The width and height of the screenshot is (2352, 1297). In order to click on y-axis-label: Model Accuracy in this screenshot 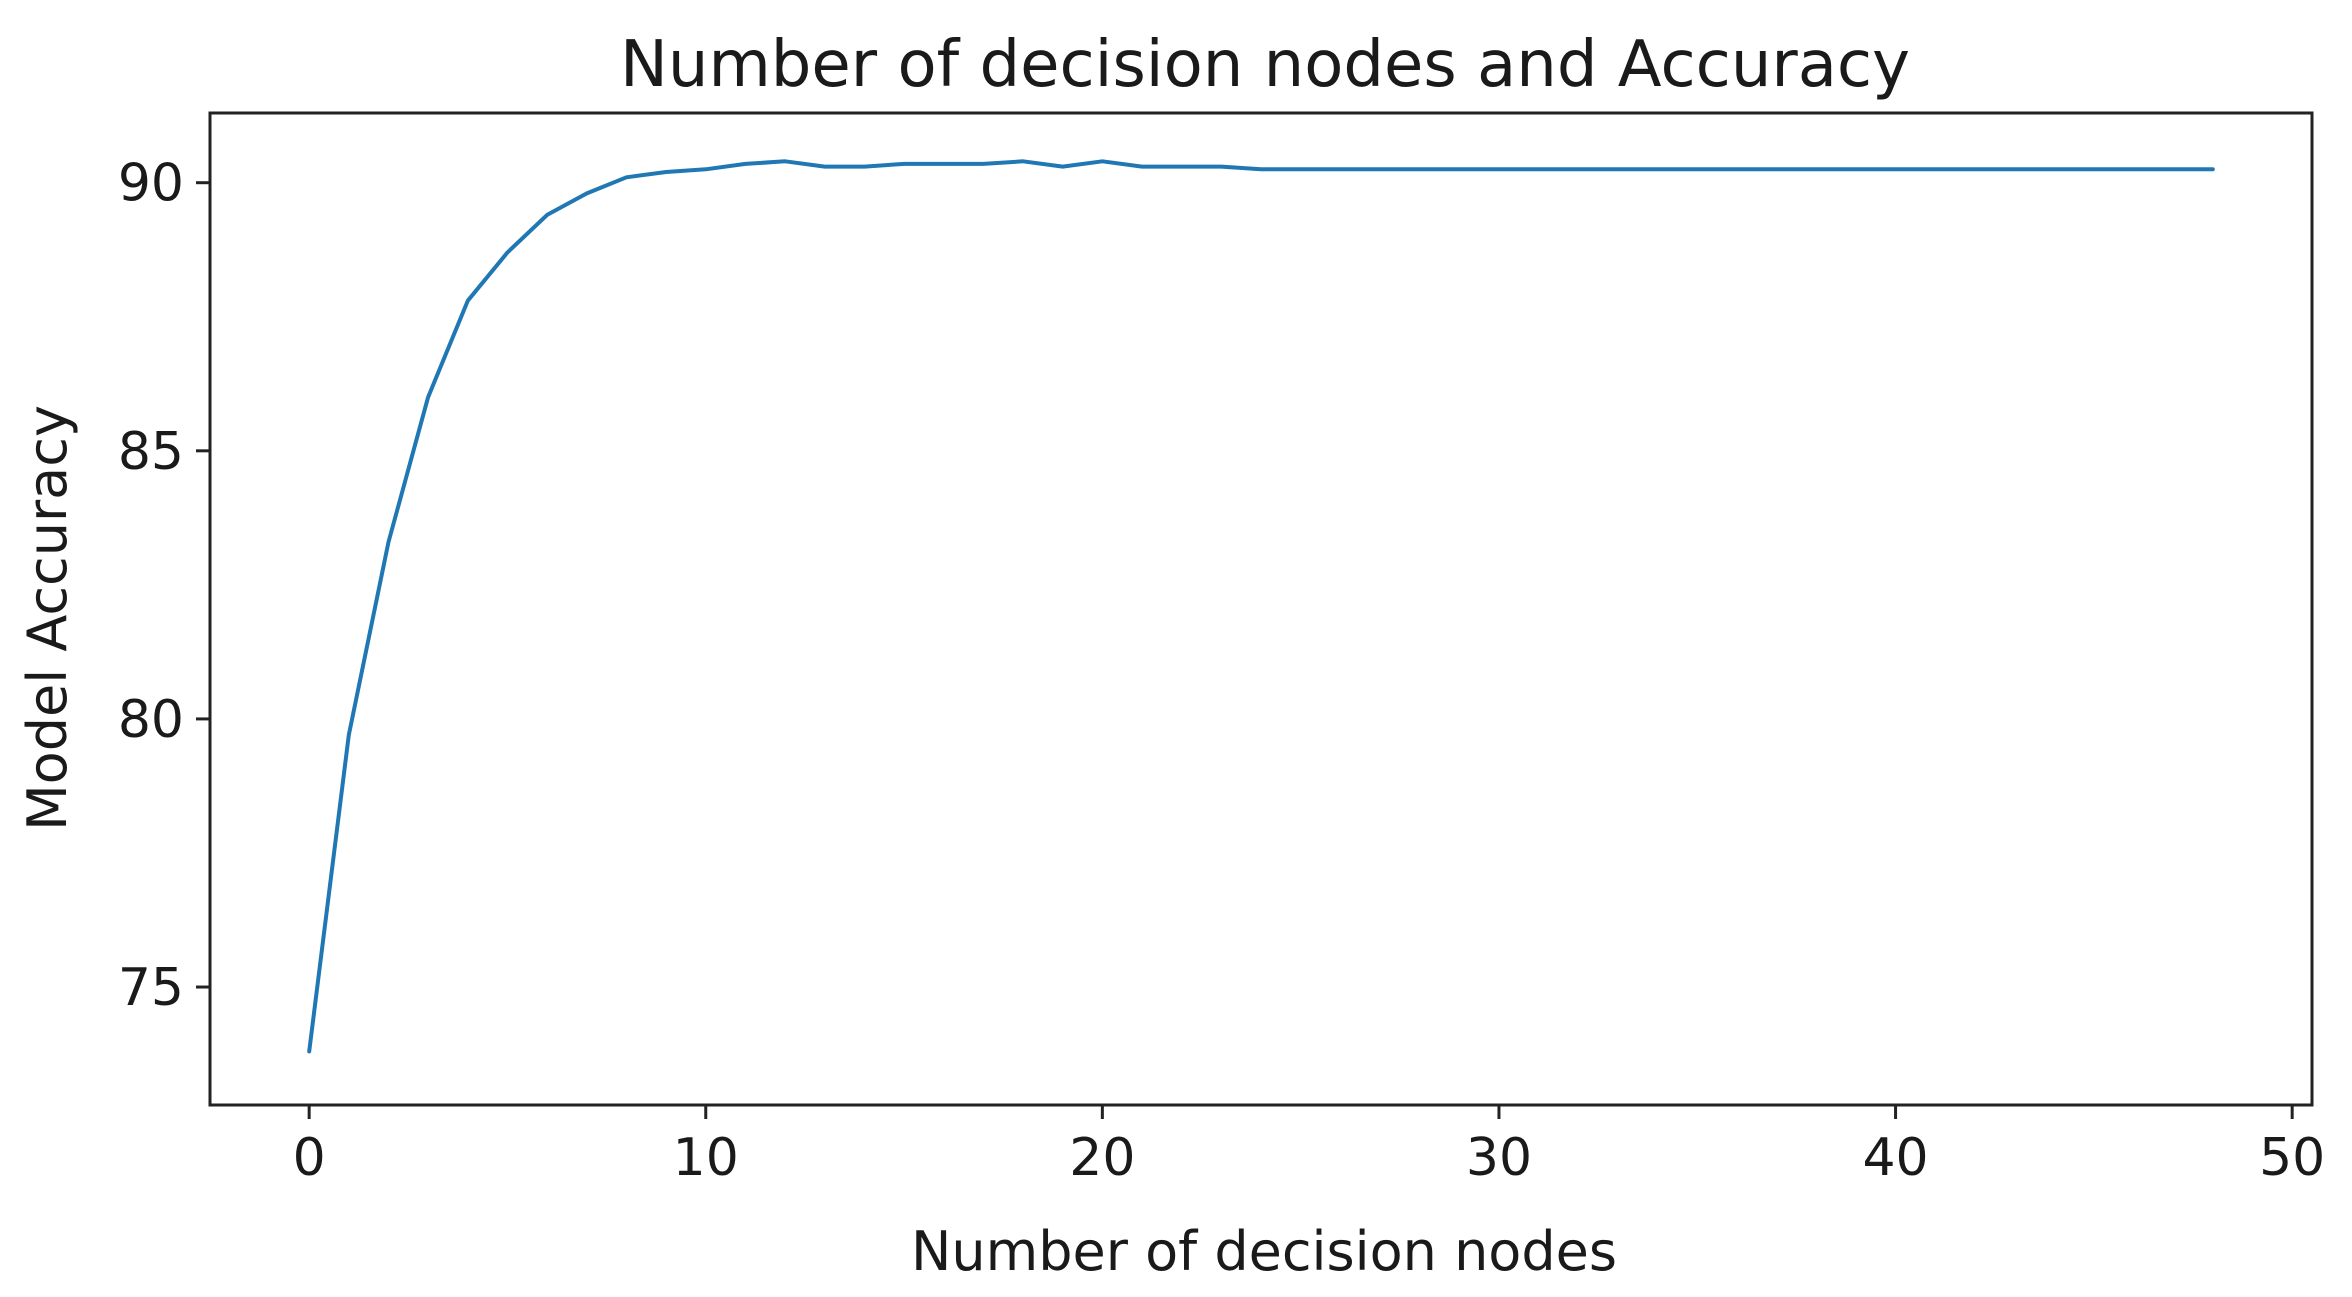, I will do `click(47, 618)`.